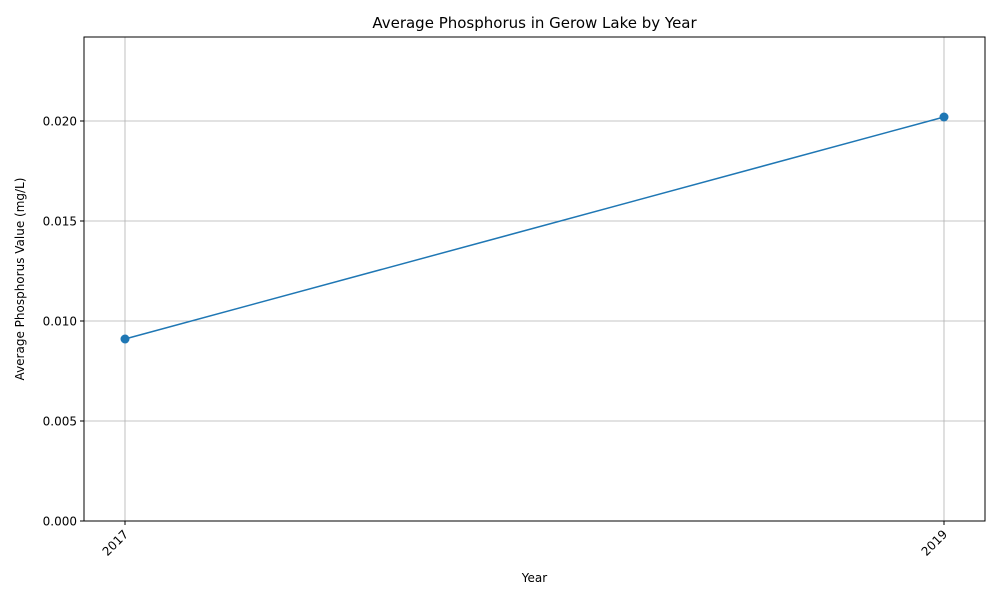 The height and width of the screenshot is (604, 1000). What do you see at coordinates (60, 222) in the screenshot?
I see `y-tick-label: 0.015` at bounding box center [60, 222].